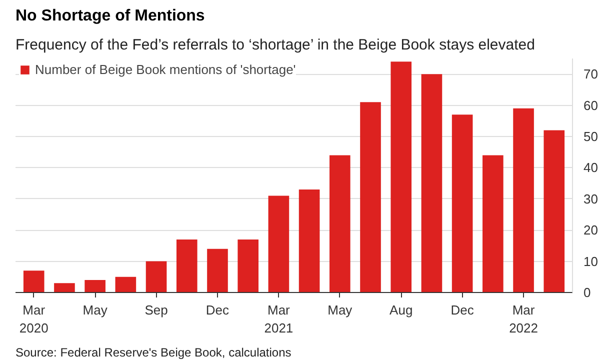  Describe the element at coordinates (591, 105) in the screenshot. I see `y-tick-label: 60` at that location.